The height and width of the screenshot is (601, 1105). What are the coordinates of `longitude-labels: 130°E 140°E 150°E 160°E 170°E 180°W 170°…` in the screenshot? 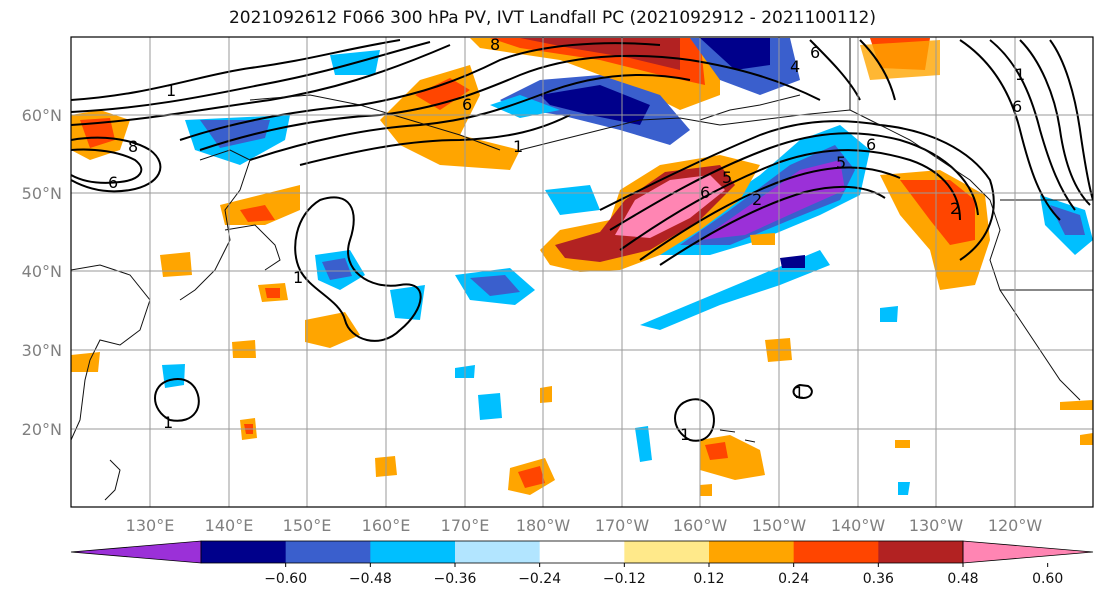 It's located at (584, 525).